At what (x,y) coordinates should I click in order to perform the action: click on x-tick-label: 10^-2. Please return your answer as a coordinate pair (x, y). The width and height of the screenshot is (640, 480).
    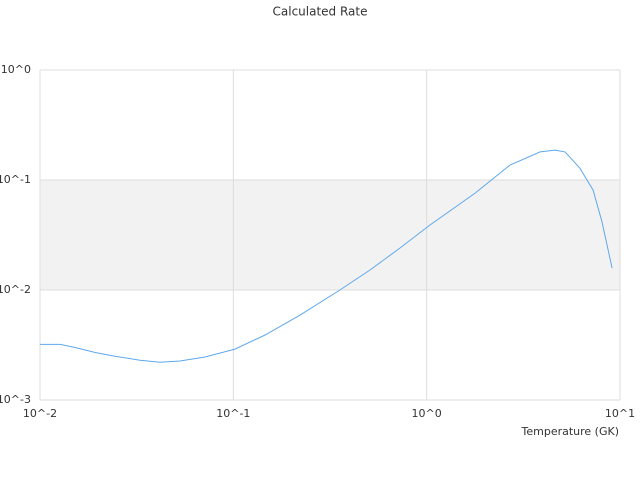
    Looking at the image, I should click on (40, 413).